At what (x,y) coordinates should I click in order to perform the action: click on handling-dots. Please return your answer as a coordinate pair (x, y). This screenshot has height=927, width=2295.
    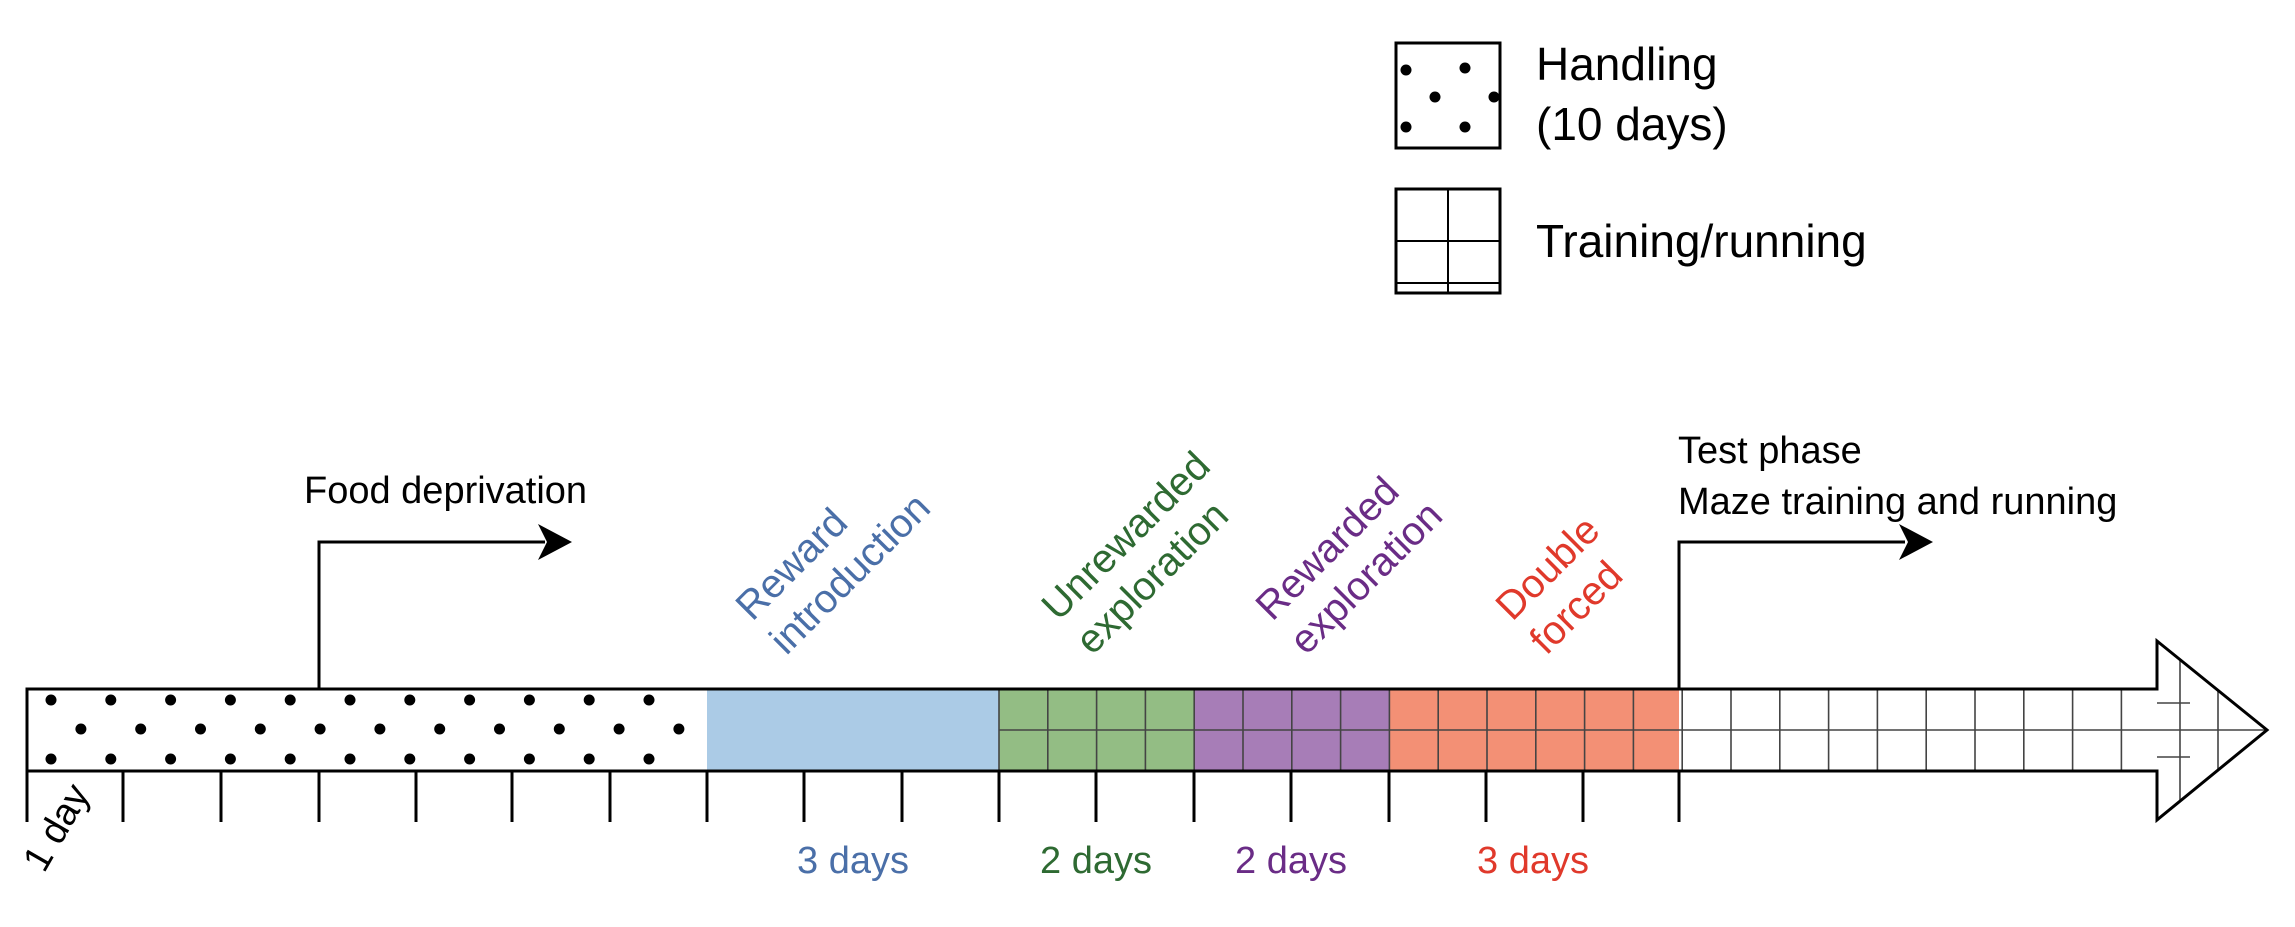
    Looking at the image, I should click on (365, 729).